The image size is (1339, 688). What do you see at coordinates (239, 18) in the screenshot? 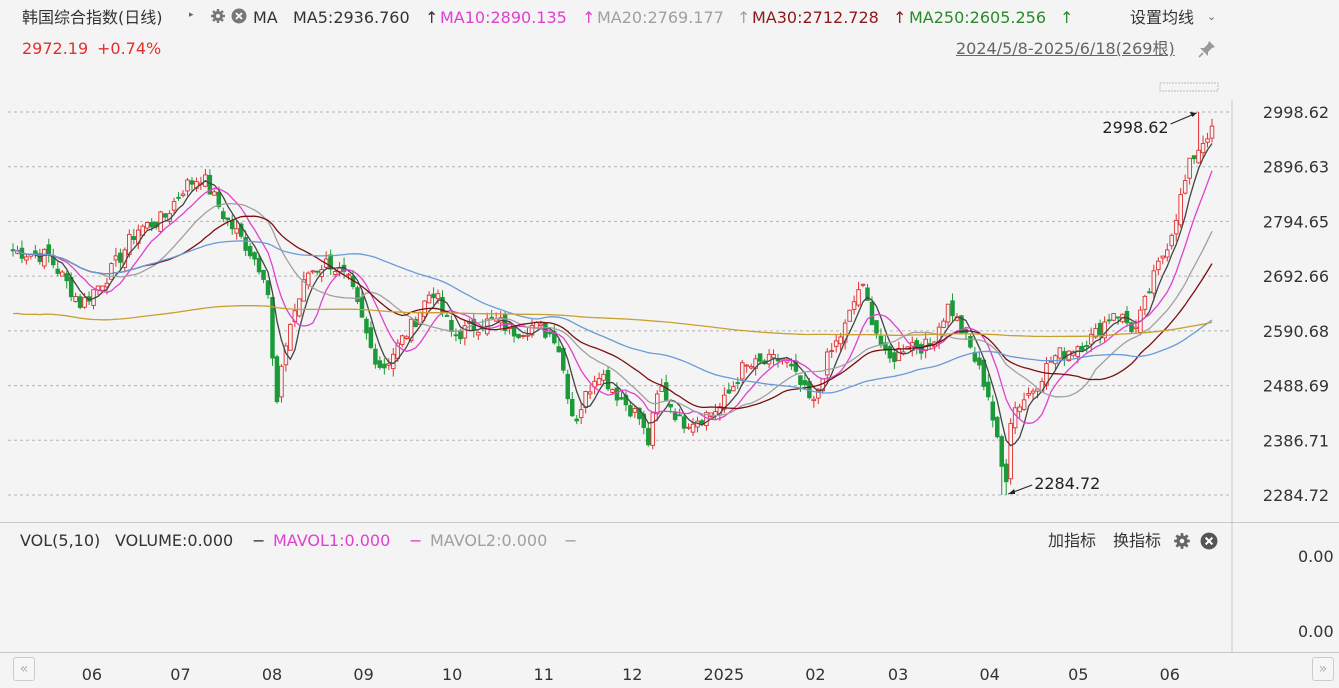
I see `close-icon` at bounding box center [239, 18].